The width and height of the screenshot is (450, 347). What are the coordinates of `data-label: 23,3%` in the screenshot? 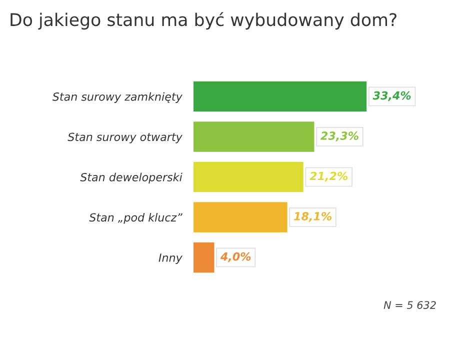 It's located at (339, 137).